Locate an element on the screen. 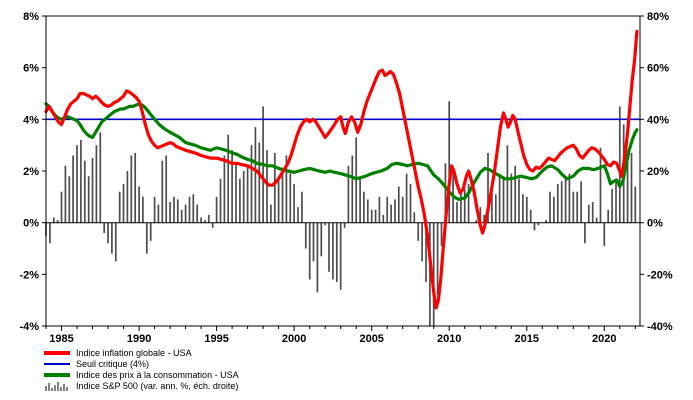  x-axis-tick-label: 2020 is located at coordinates (604, 339).